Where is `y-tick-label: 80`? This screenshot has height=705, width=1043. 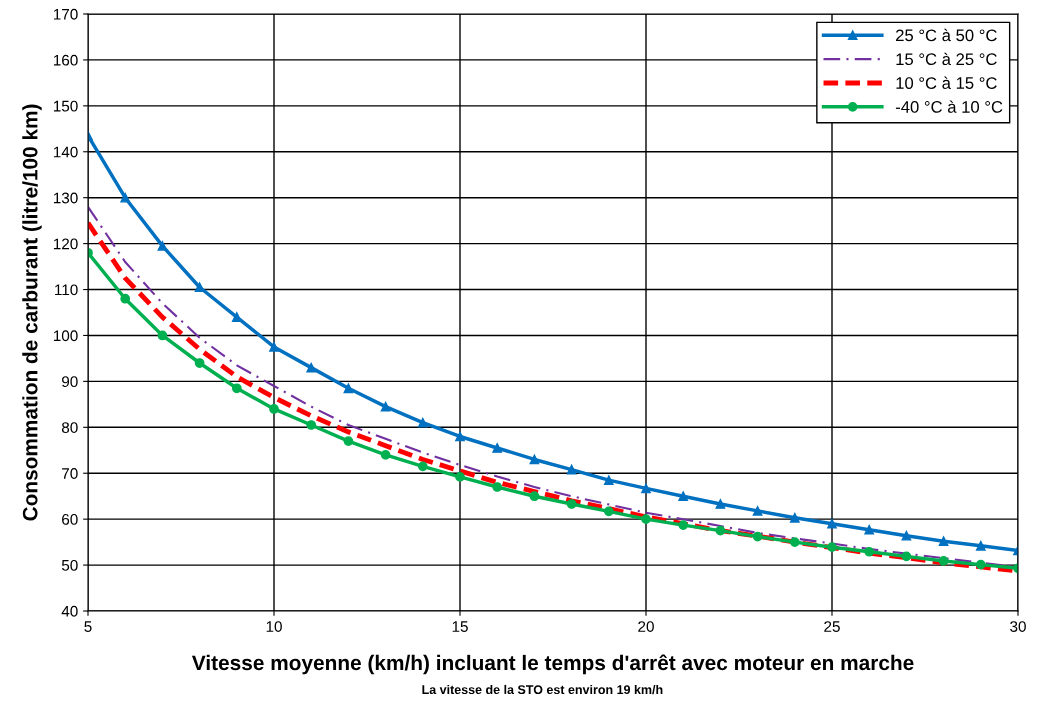
y-tick-label: 80 is located at coordinates (69, 427).